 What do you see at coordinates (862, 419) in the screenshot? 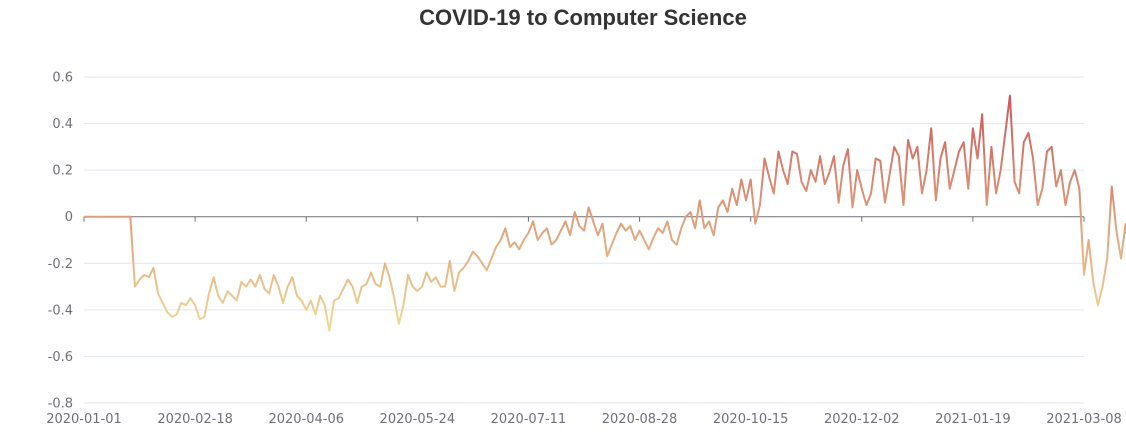
I see `x-tick-label: 2020-12-02` at bounding box center [862, 419].